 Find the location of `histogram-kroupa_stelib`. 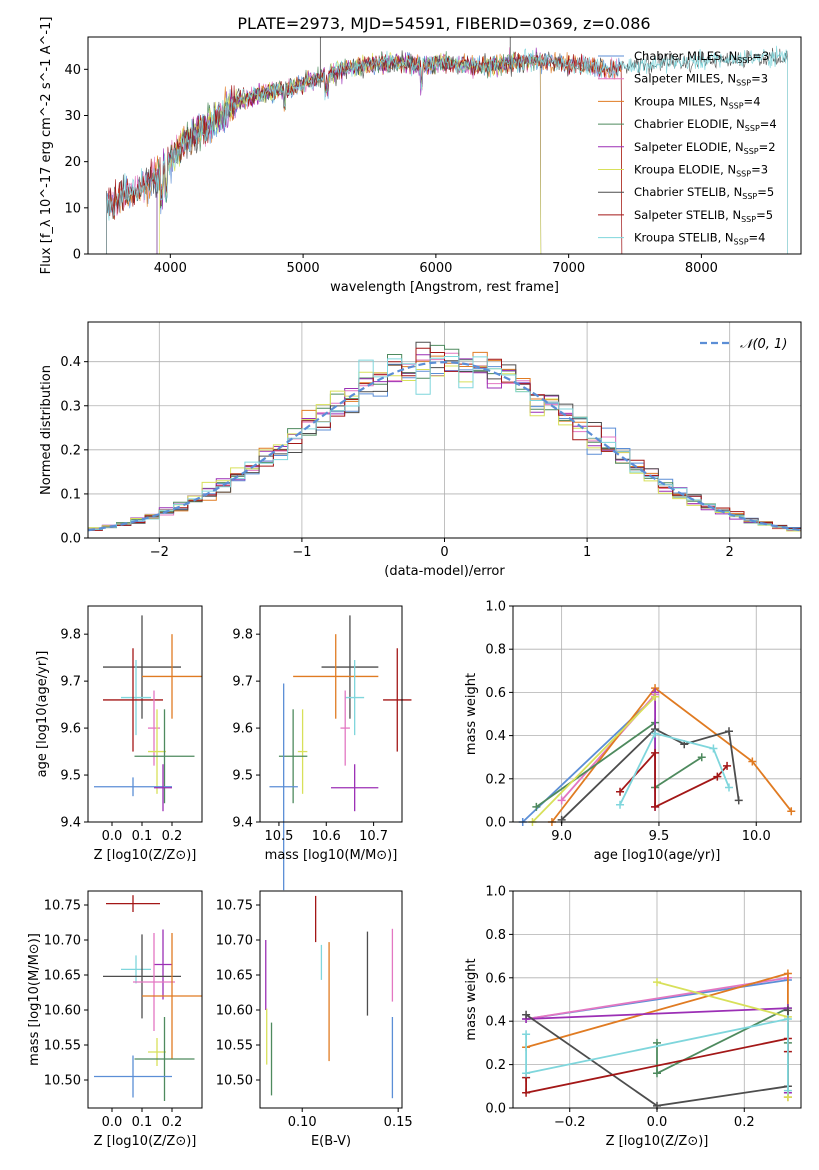

histogram-kroupa_stelib is located at coordinates (444, 444).